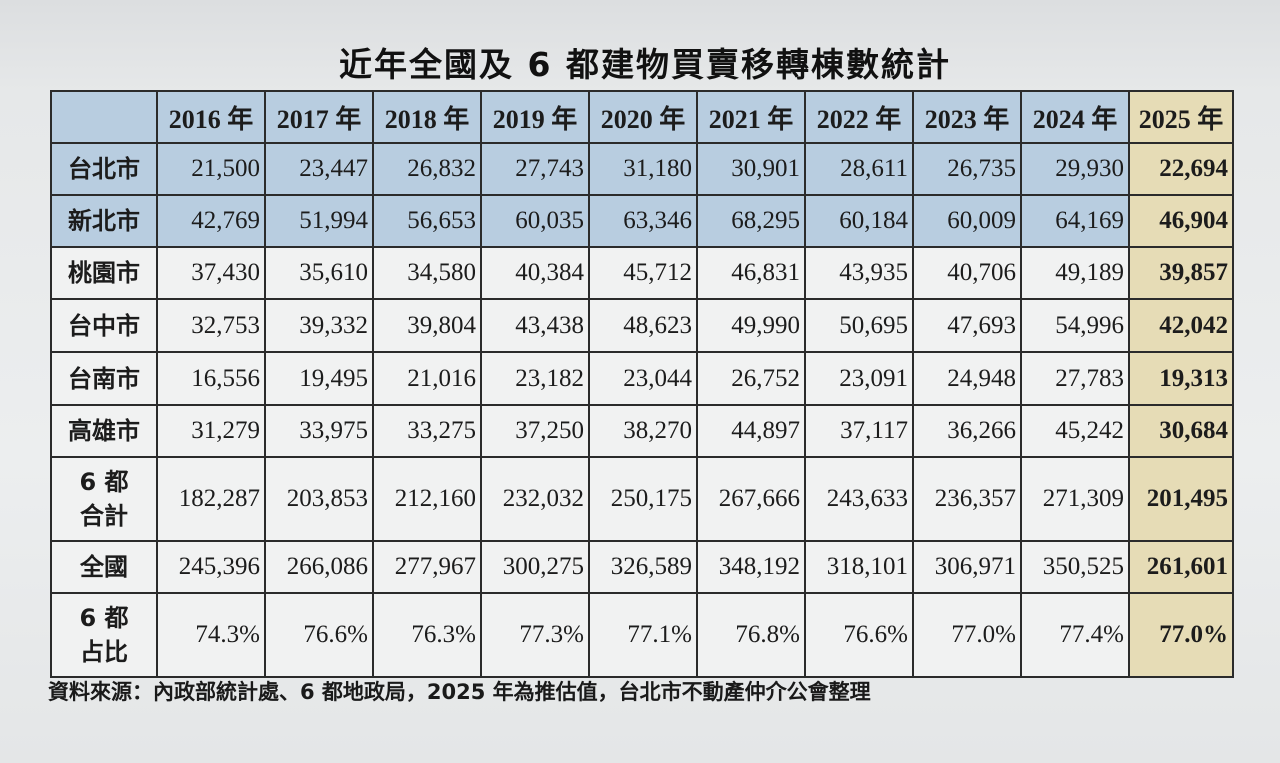  Describe the element at coordinates (967, 325) in the screenshot. I see `table-cell: 47,693` at that location.